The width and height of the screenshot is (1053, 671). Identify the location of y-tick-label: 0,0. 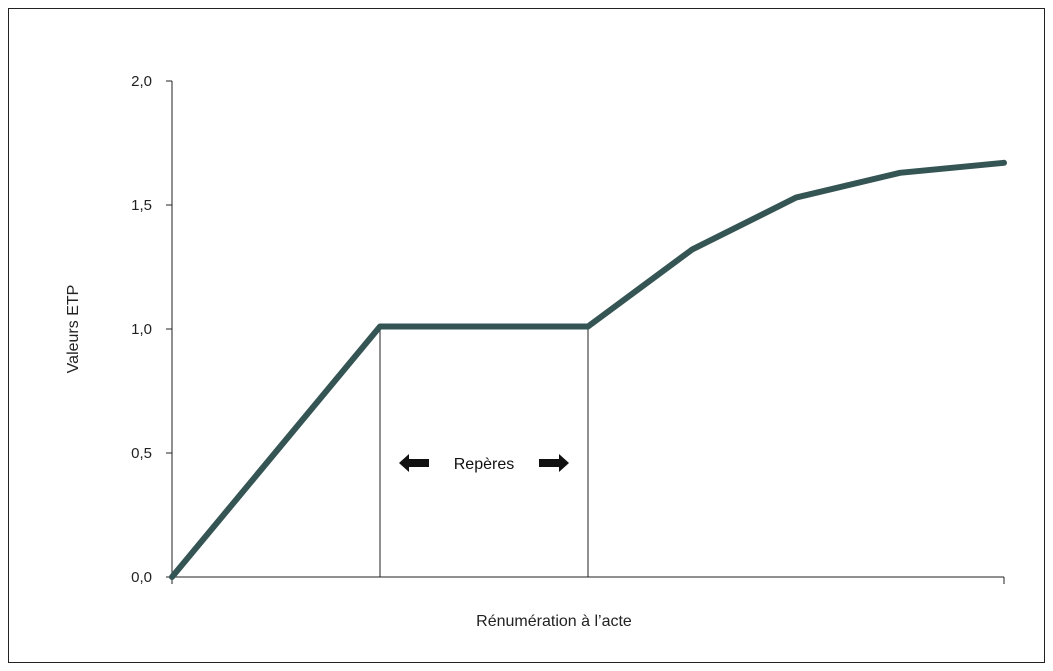
(141, 577).